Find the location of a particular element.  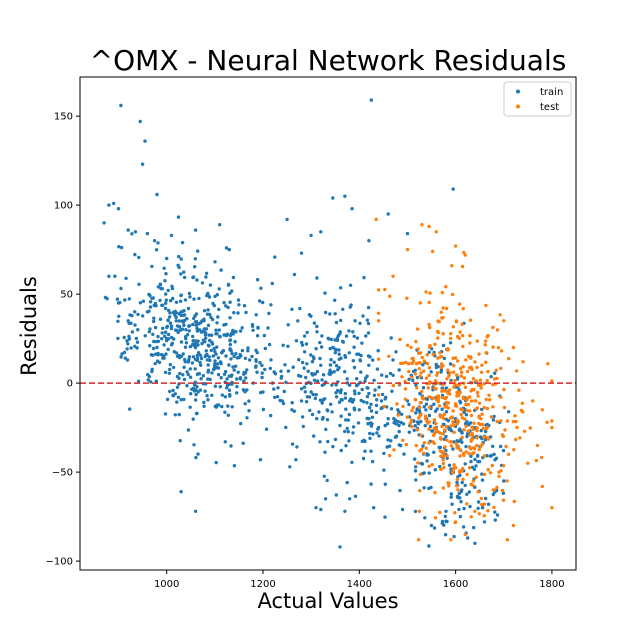

x-tick-label: 1400 is located at coordinates (359, 584).